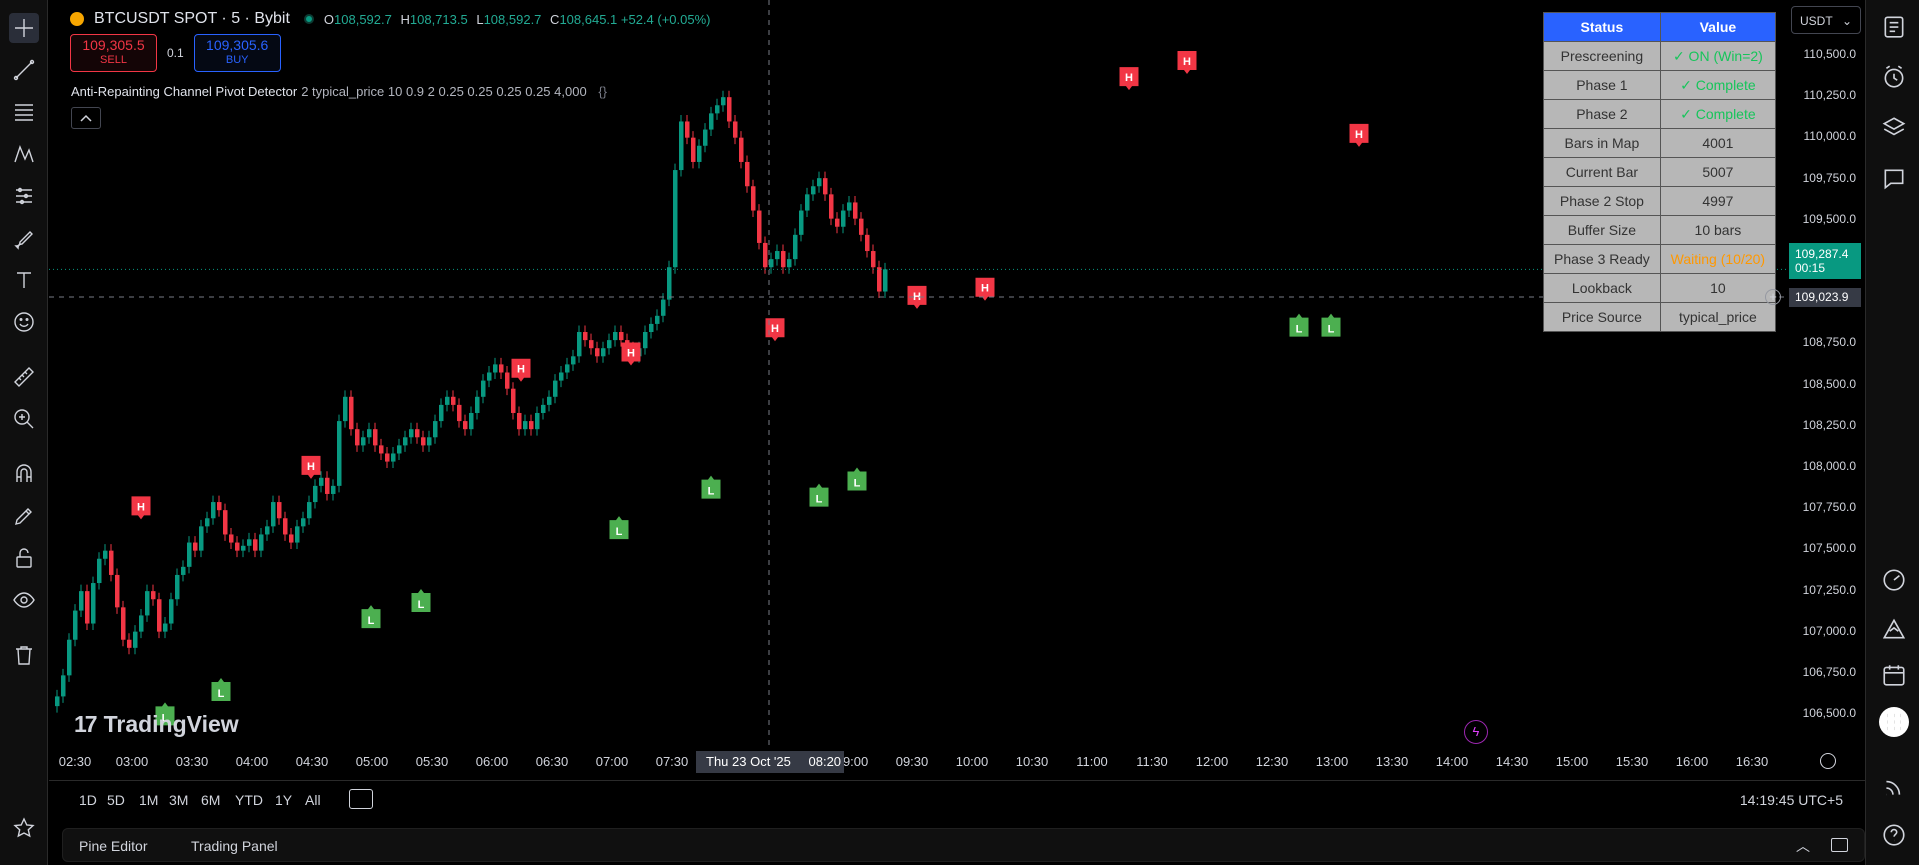 Image resolution: width=1919 pixels, height=865 pixels. I want to click on text-icon, so click(24, 280).